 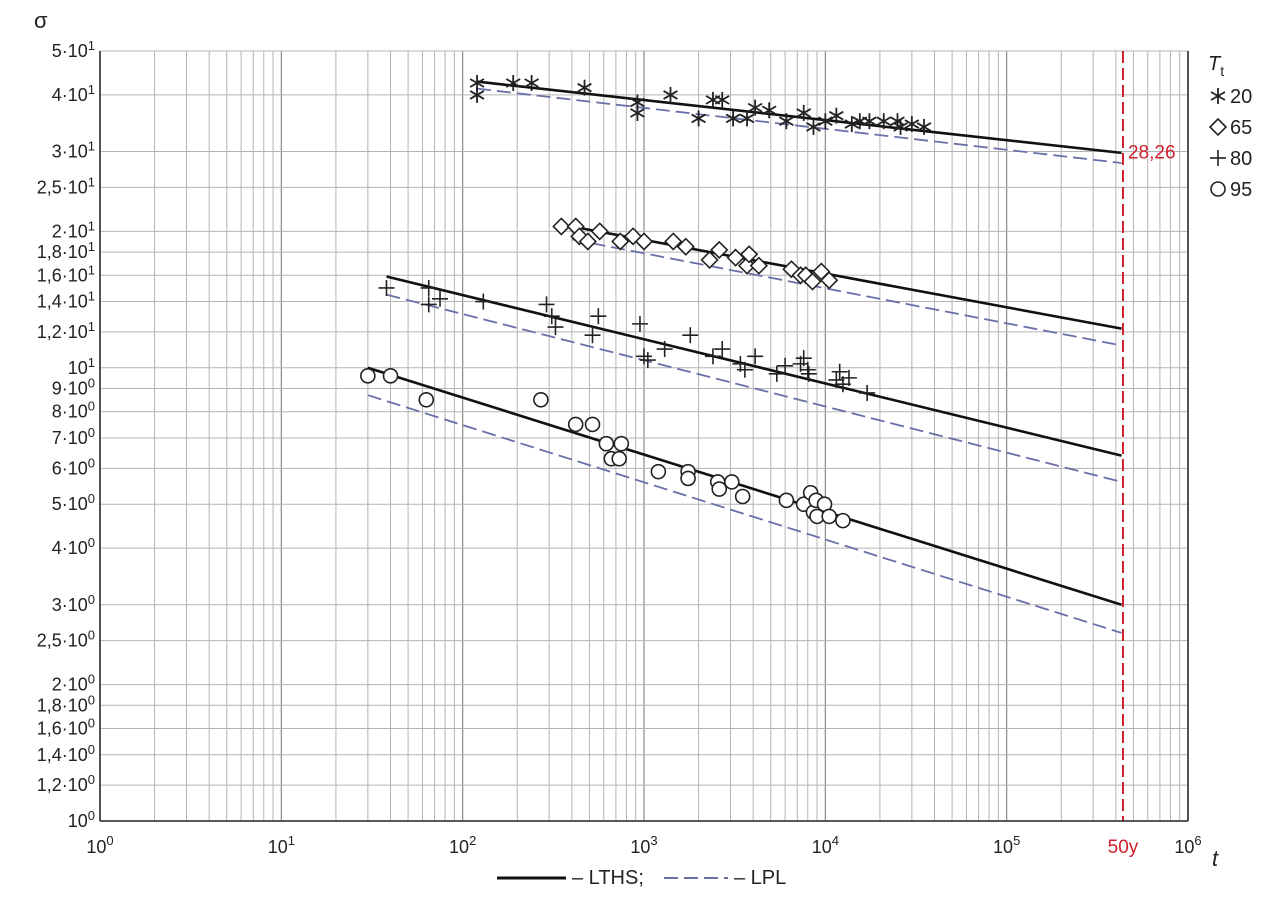 I want to click on y-tick-label: 8·100, so click(x=73, y=410).